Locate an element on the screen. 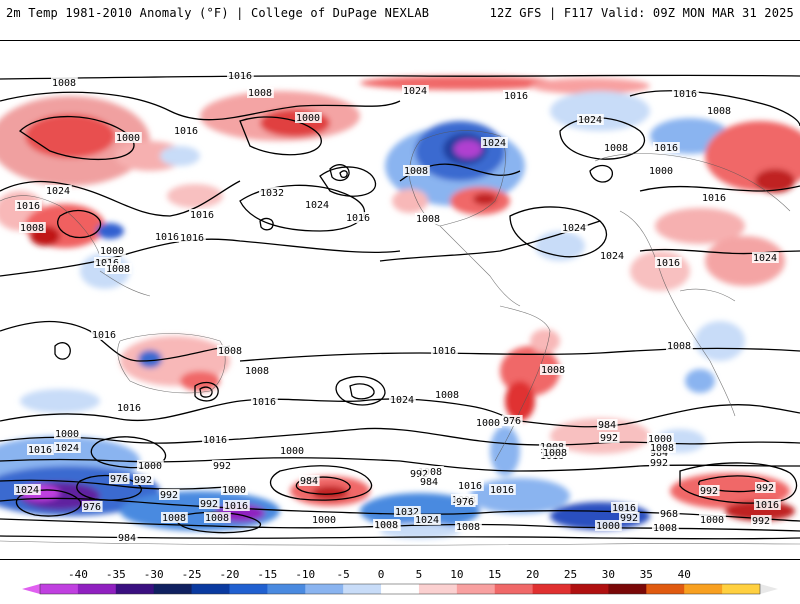 This screenshot has height=604, width=800. colorbar-tick-label: -10 is located at coordinates (305, 574).